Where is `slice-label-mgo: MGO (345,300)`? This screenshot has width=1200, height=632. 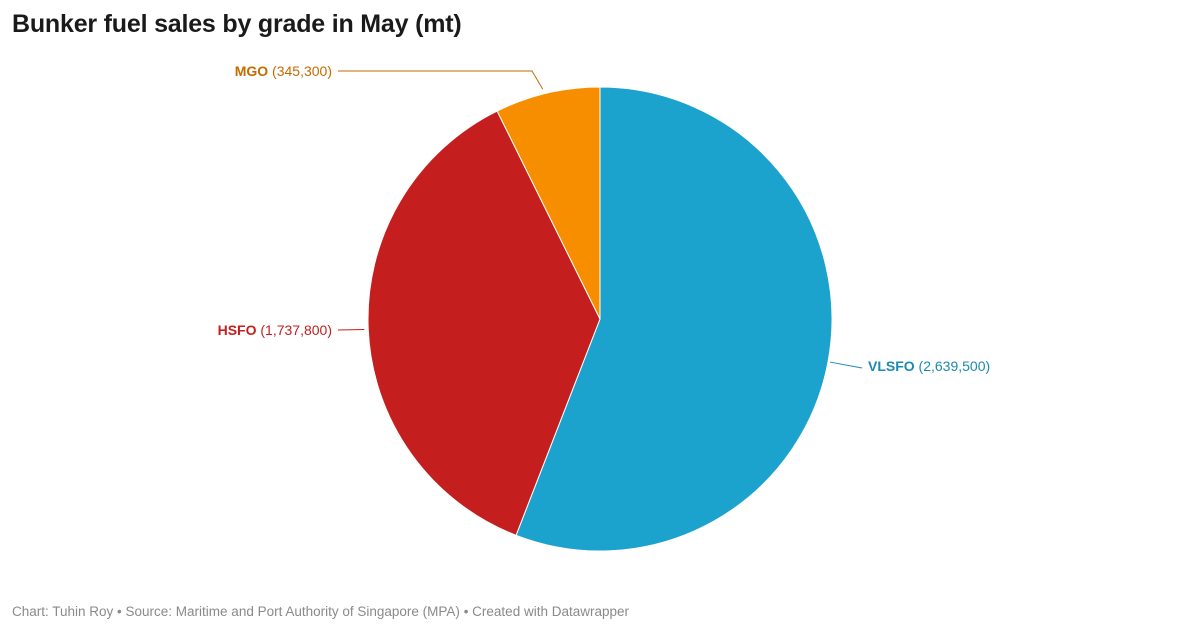
slice-label-mgo: MGO (345,300) is located at coordinates (283, 71).